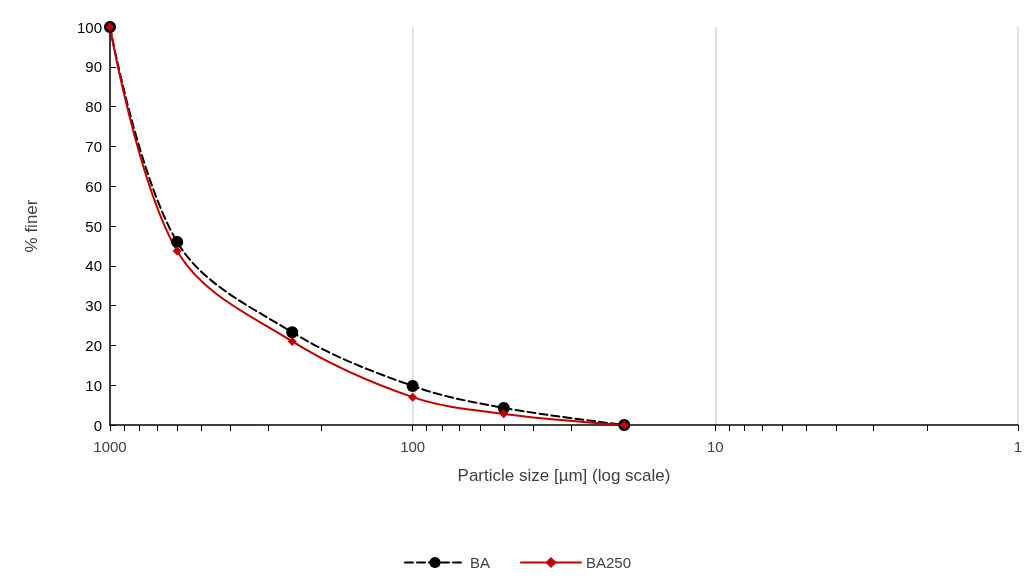 This screenshot has height=587, width=1035. I want to click on y-tick-label: 30, so click(93, 306).